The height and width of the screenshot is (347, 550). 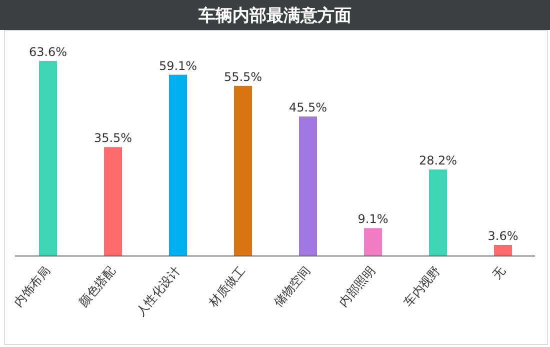 I want to click on x-tick-label: 储物空间, so click(x=292, y=287).